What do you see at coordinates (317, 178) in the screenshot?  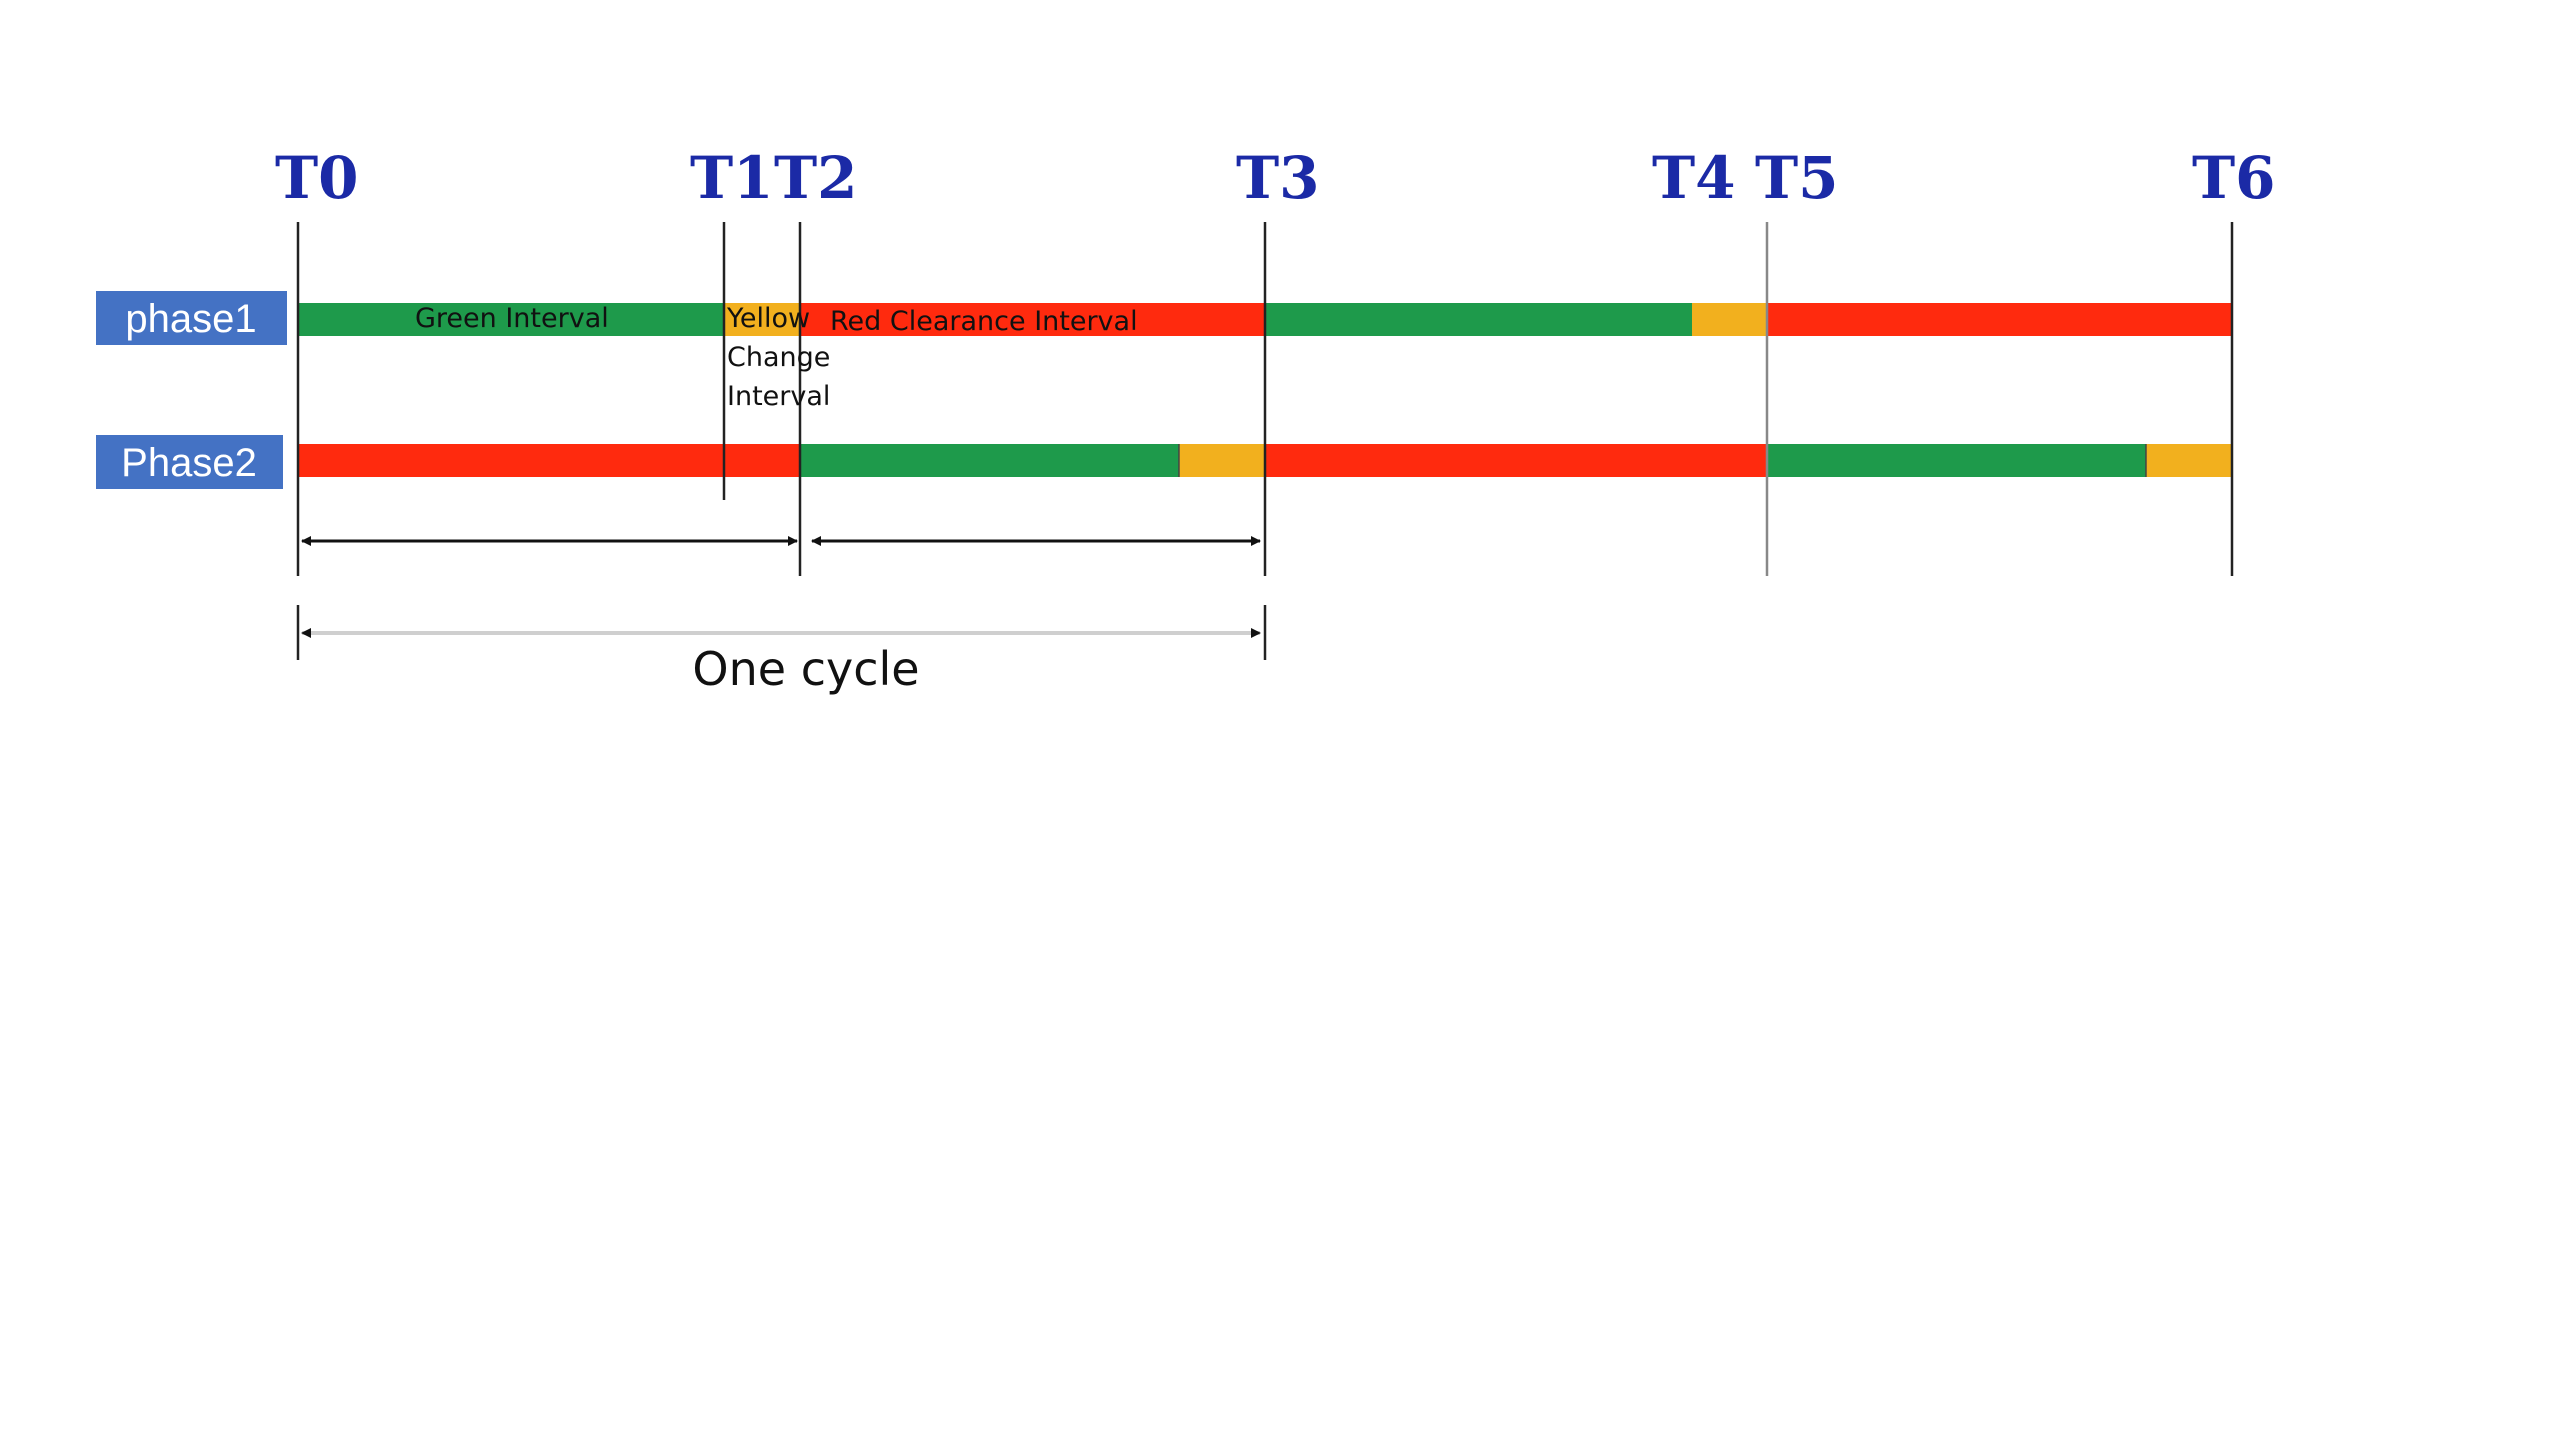 I see `tick-label-t0: T0` at bounding box center [317, 178].